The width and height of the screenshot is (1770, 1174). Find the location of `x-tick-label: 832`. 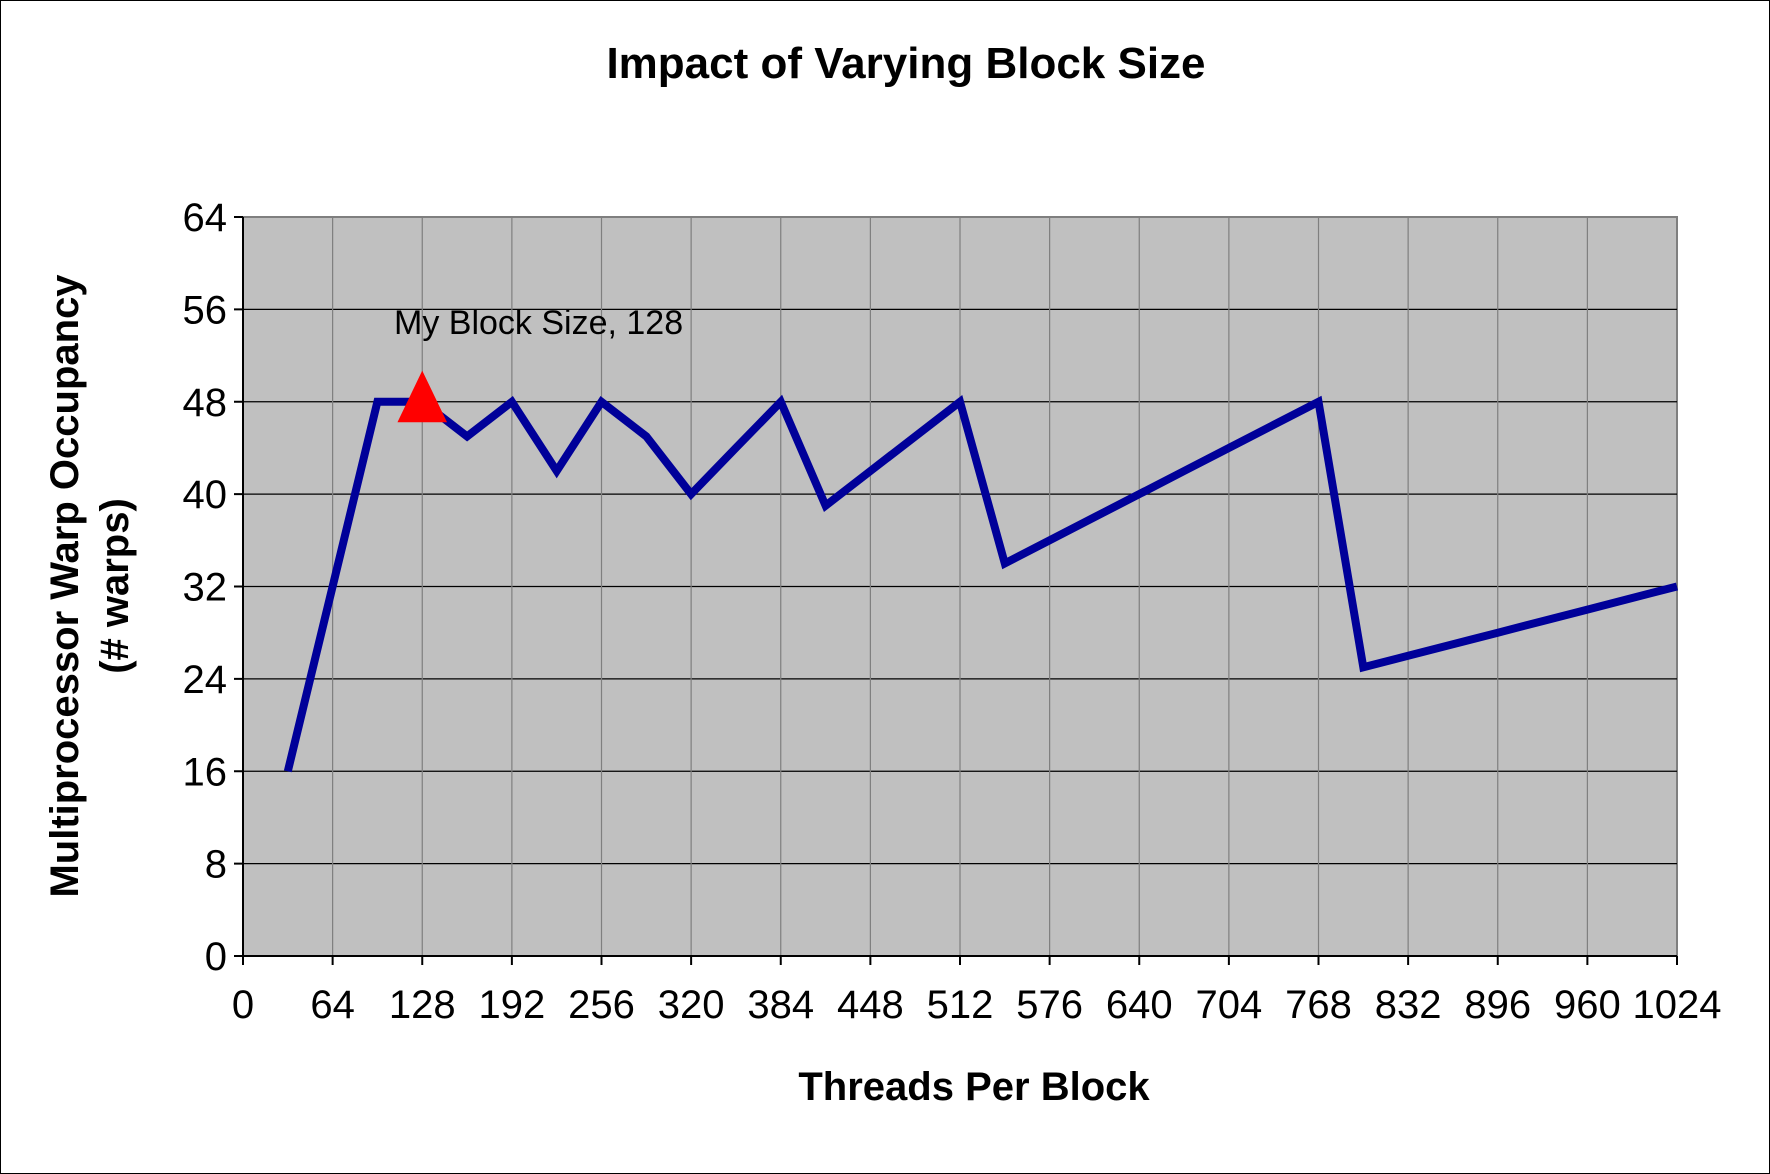

x-tick-label: 832 is located at coordinates (1408, 1005).